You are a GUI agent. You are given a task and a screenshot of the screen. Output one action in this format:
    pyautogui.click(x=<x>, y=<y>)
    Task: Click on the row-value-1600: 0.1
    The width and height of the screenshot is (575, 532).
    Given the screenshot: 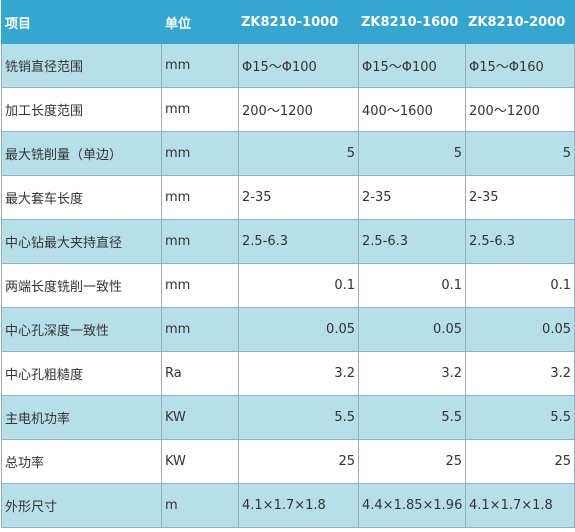 What is the action you would take?
    pyautogui.click(x=412, y=285)
    